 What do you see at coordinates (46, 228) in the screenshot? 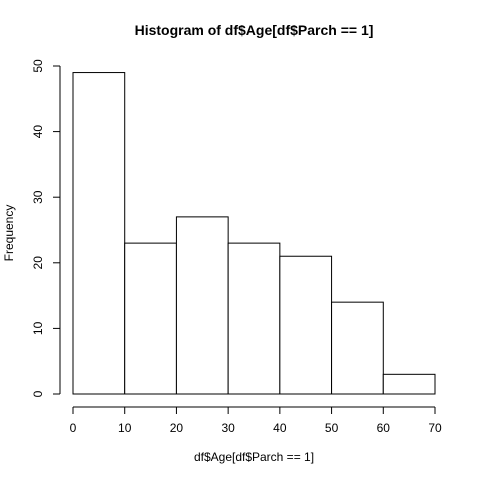
I see `y-axis: 0 10 20 30 40 50` at bounding box center [46, 228].